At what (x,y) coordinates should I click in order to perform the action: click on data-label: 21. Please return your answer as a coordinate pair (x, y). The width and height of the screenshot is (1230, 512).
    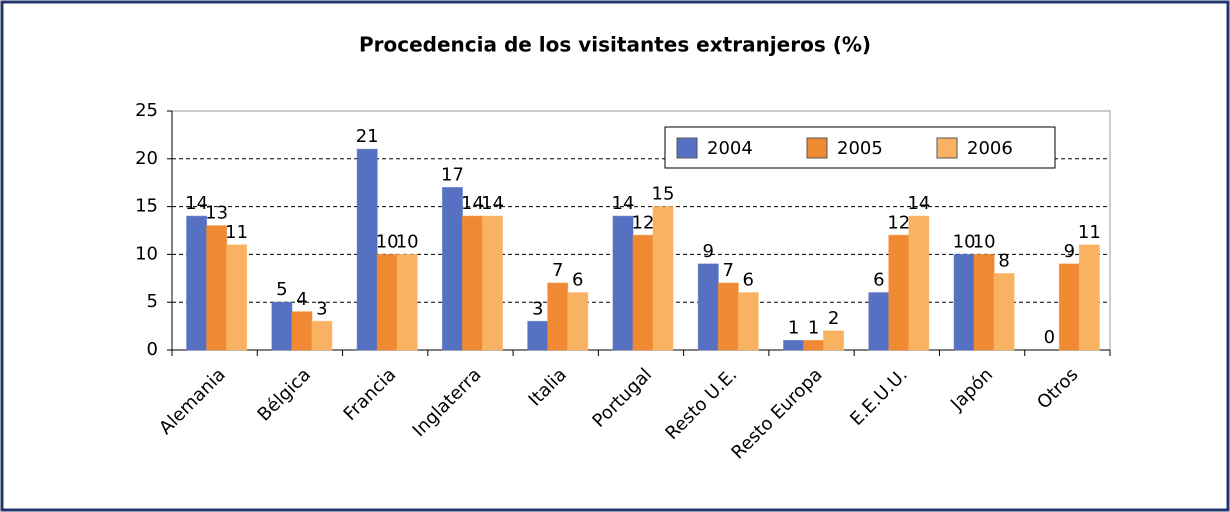
    Looking at the image, I should click on (367, 136).